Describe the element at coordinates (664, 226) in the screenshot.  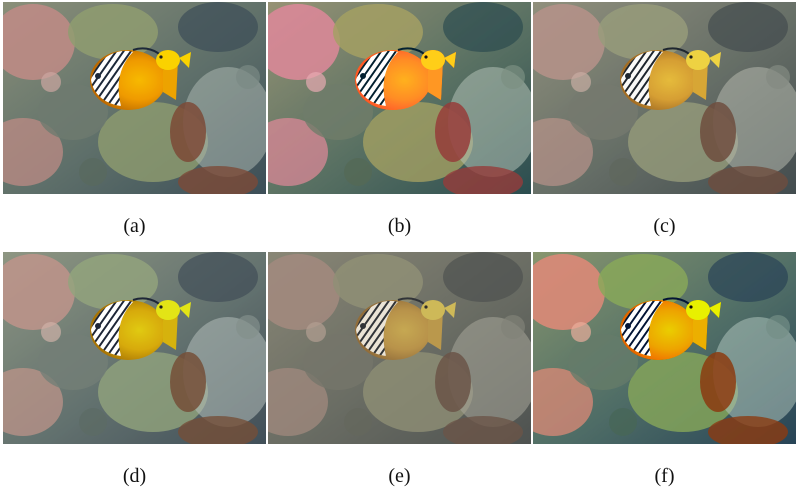
I see `panel-label-c: (c)` at that location.